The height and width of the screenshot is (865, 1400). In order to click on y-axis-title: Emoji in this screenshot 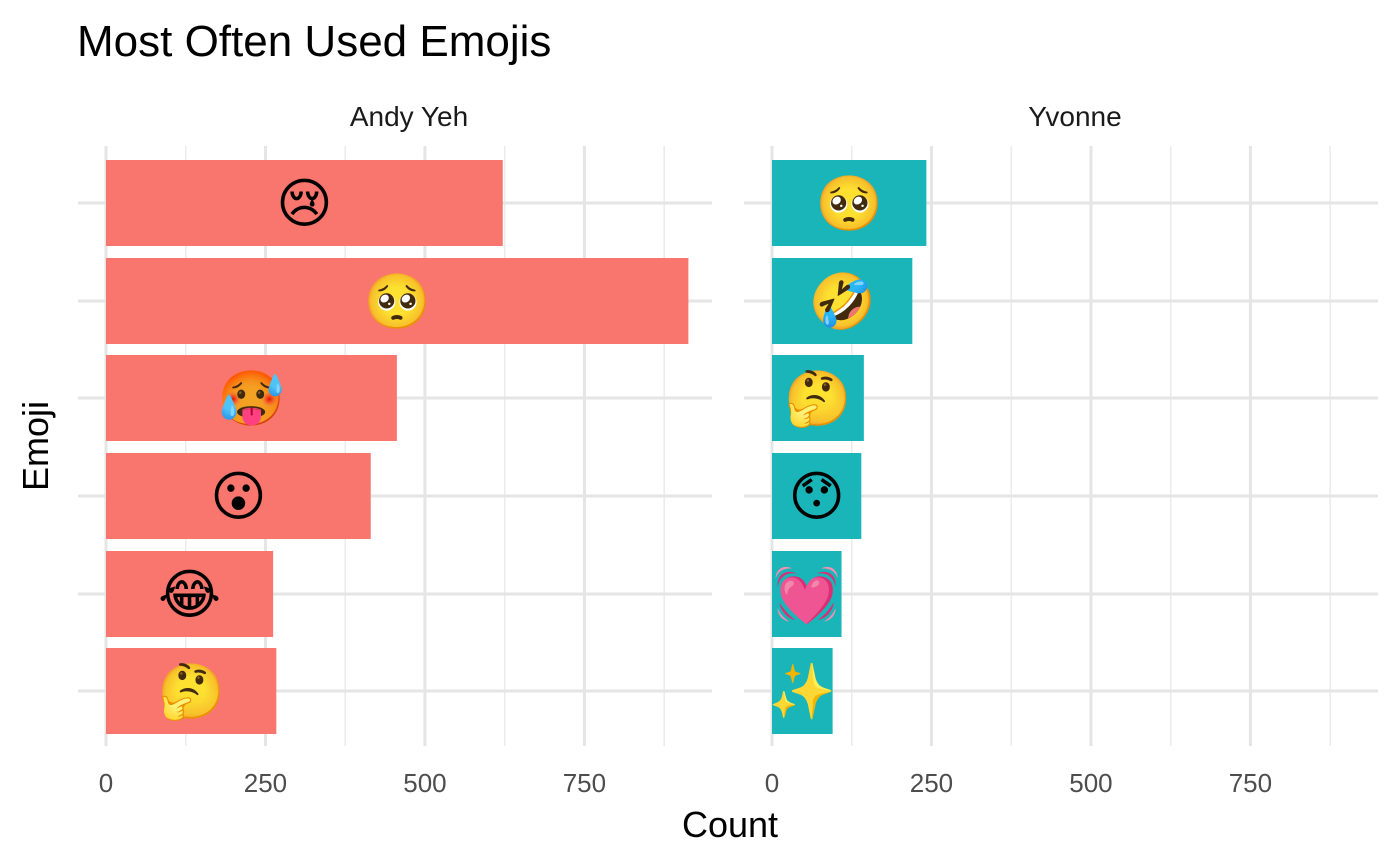, I will do `click(35, 446)`.